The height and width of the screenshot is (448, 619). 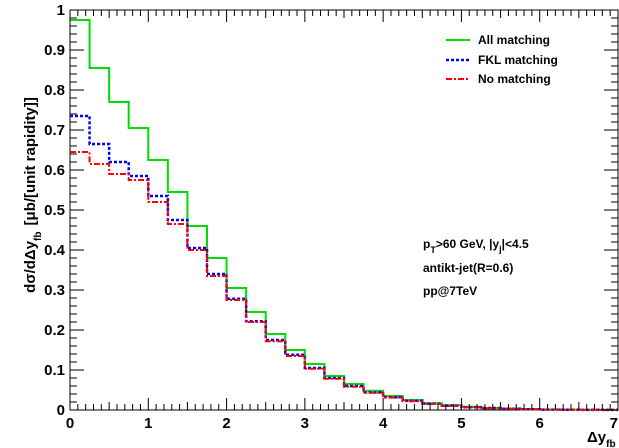 I want to click on y-tick-label: 0, so click(x=61, y=410).